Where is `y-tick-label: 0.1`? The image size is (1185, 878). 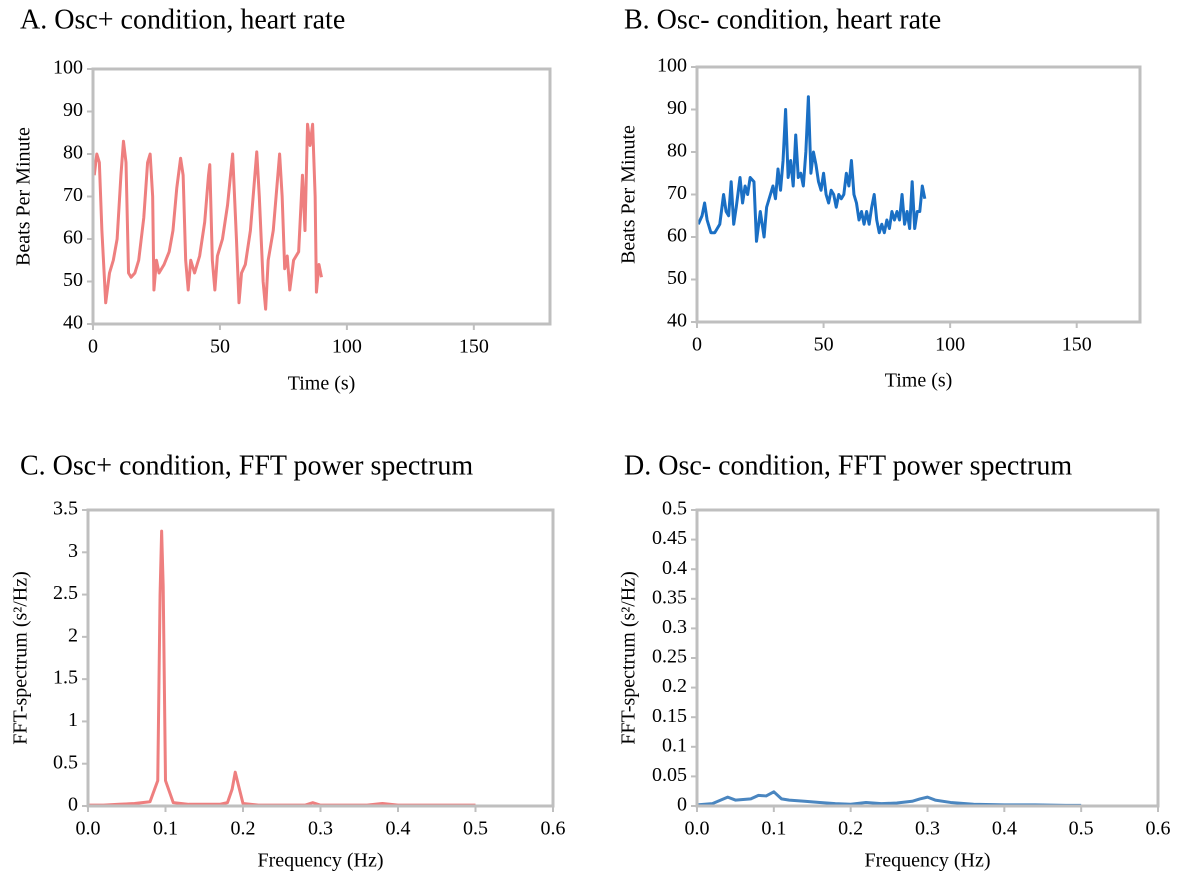
y-tick-label: 0.1 is located at coordinates (674, 745).